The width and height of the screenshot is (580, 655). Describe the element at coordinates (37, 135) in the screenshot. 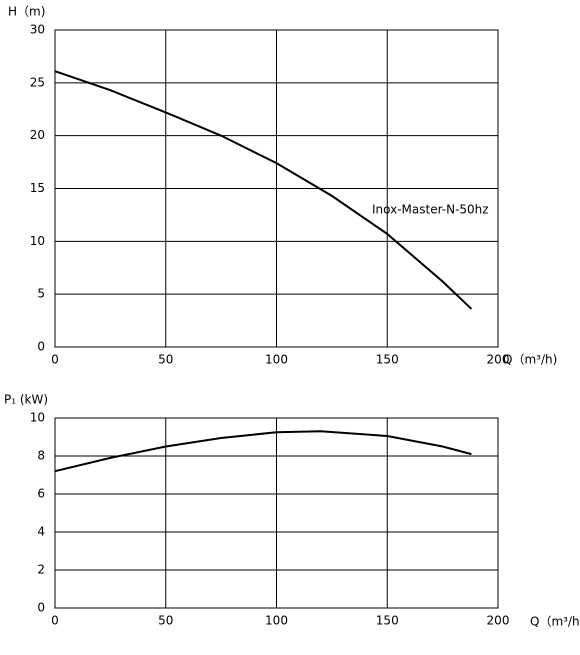

I see `y-tick-label: 20` at that location.